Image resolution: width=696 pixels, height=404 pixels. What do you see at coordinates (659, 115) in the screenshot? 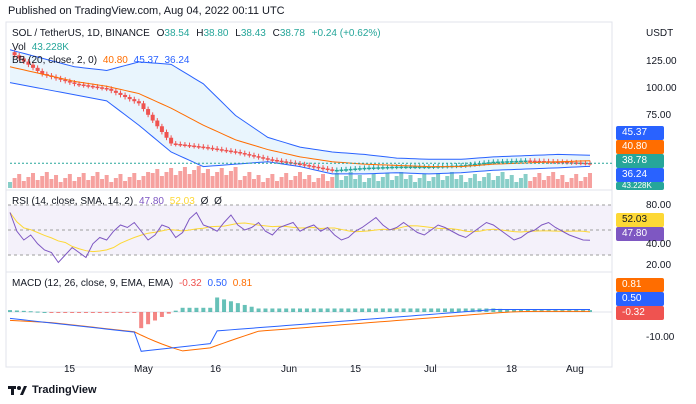
I see `price-tick-75: 75.00` at bounding box center [659, 115].